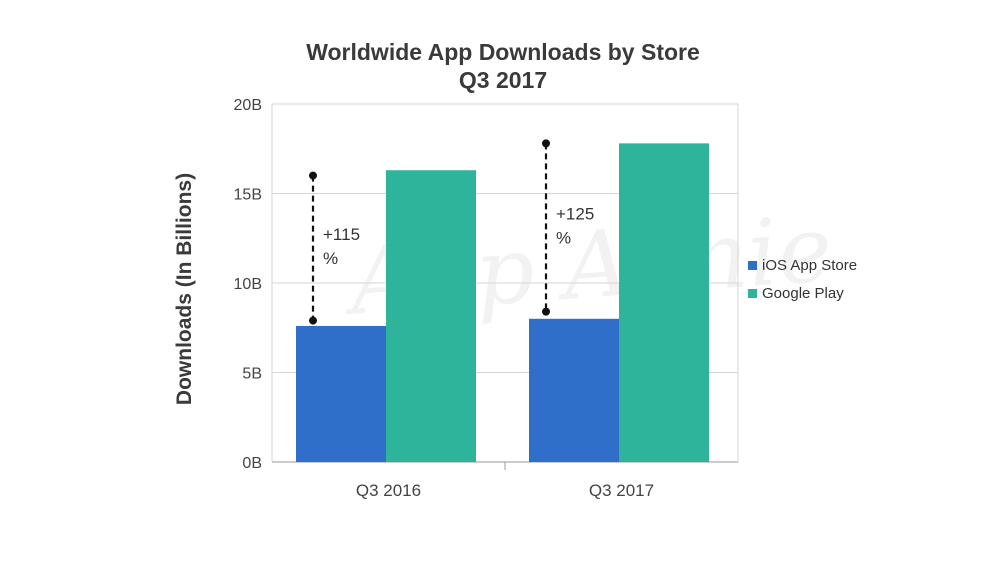  What do you see at coordinates (248, 105) in the screenshot?
I see `y-tick-label: 20B` at bounding box center [248, 105].